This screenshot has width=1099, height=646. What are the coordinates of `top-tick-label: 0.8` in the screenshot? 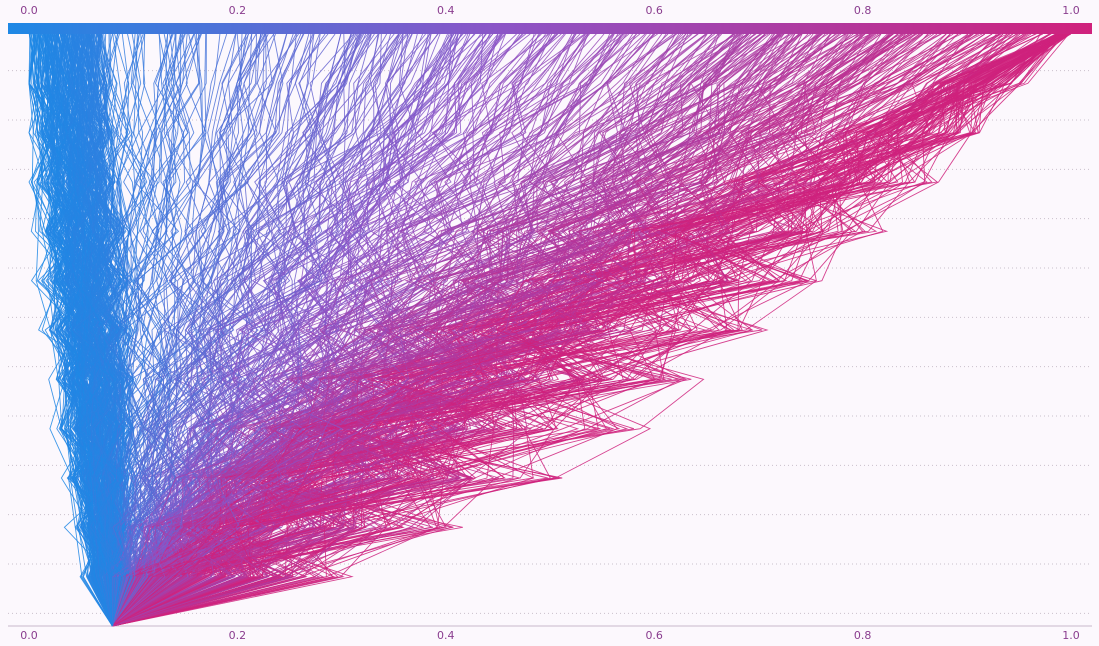 It's located at (863, 10).